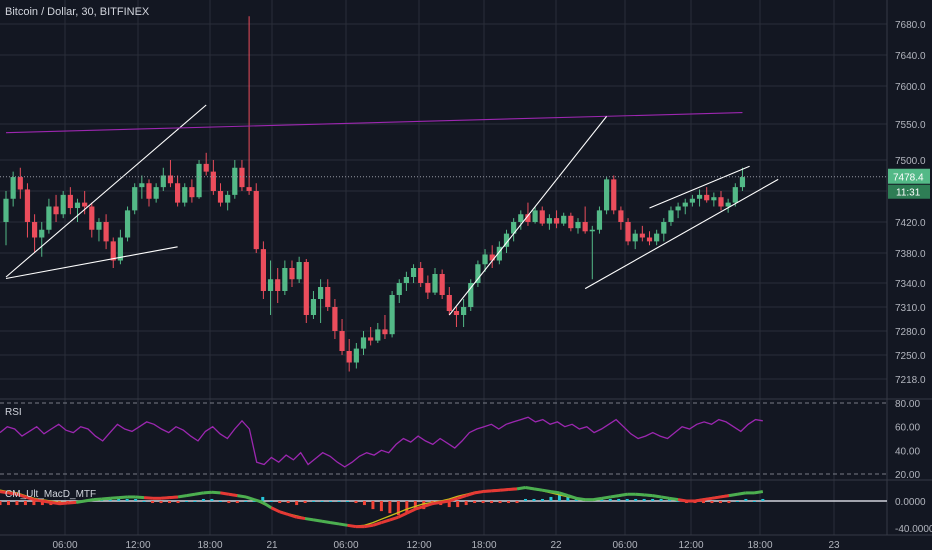 The height and width of the screenshot is (550, 932). What do you see at coordinates (418, 545) in the screenshot?
I see `time-tick-label: 12:00` at bounding box center [418, 545].